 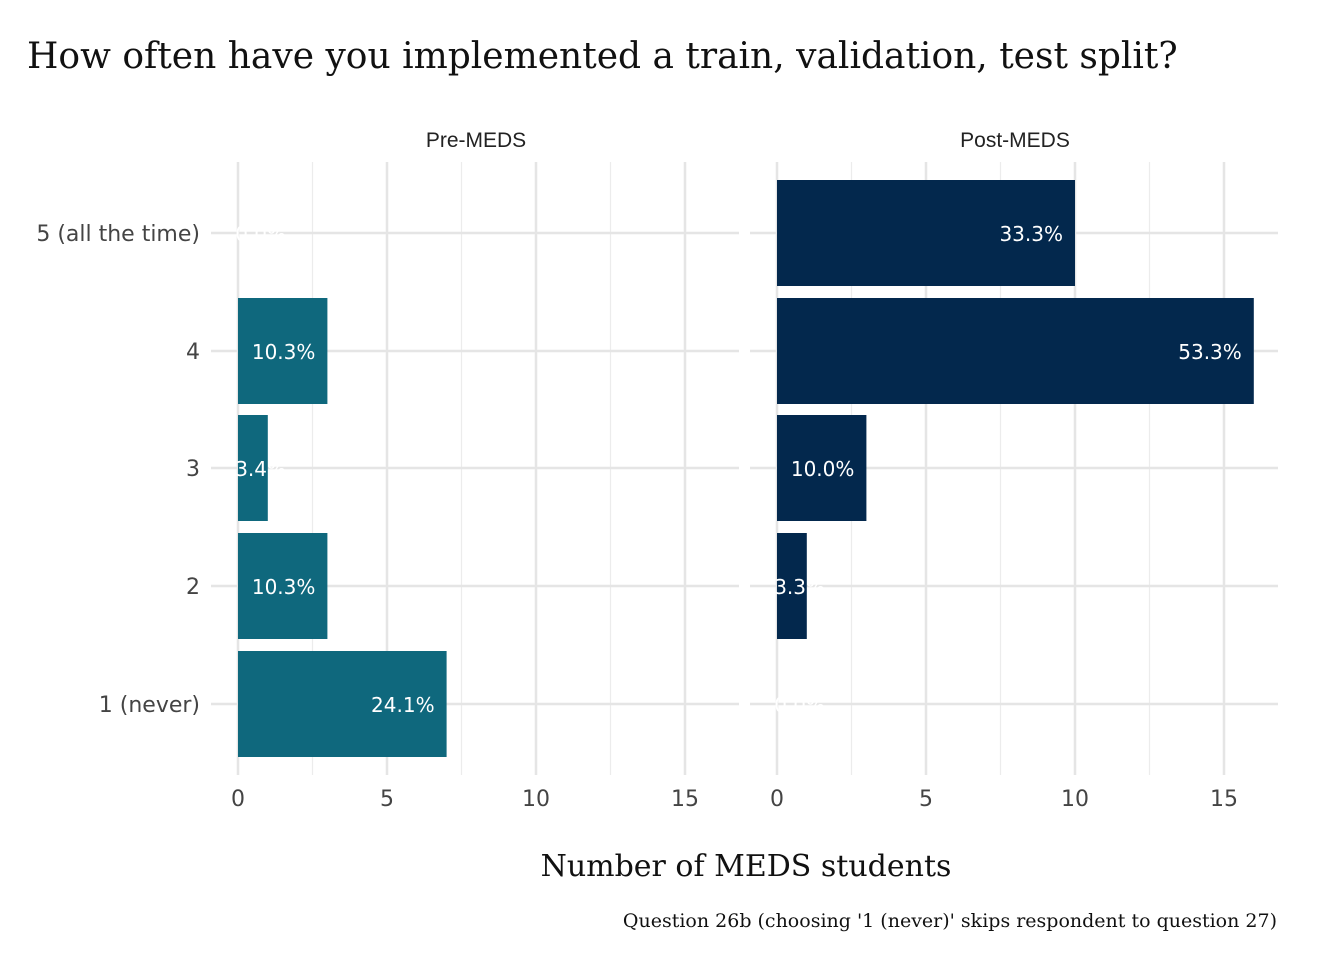 I want to click on y-tick-label: 3, so click(x=193, y=469).